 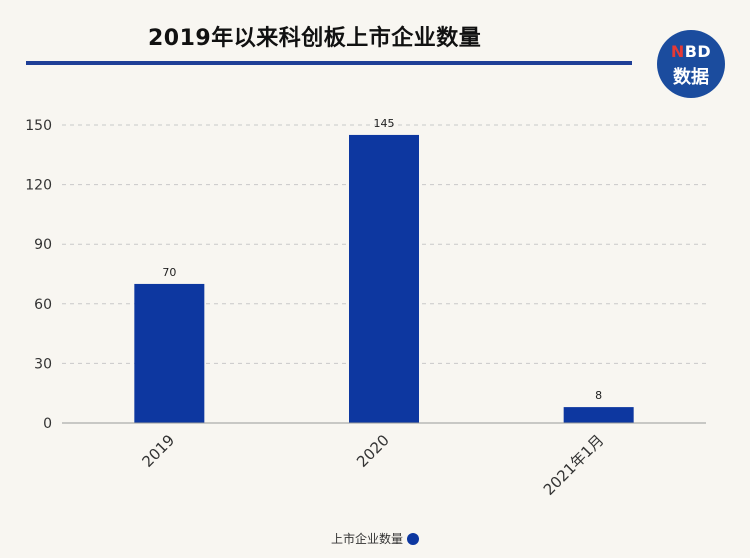 I want to click on y-tick-label: 150, so click(x=38, y=126).